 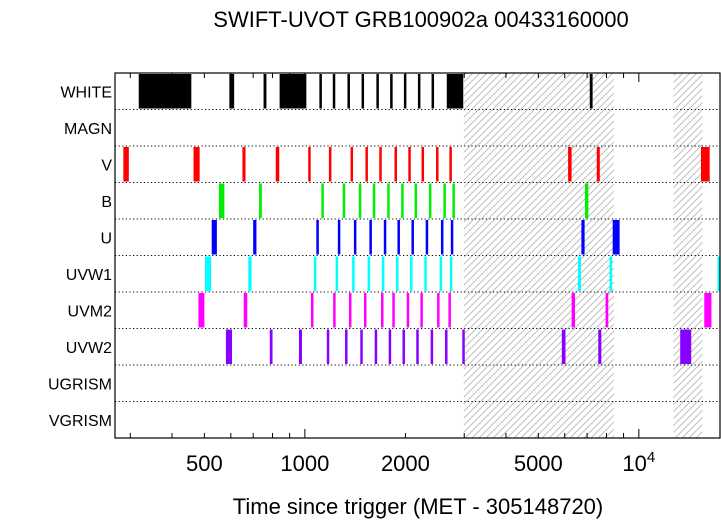 I want to click on row-label-uvw2: UVW2, so click(x=89, y=348).